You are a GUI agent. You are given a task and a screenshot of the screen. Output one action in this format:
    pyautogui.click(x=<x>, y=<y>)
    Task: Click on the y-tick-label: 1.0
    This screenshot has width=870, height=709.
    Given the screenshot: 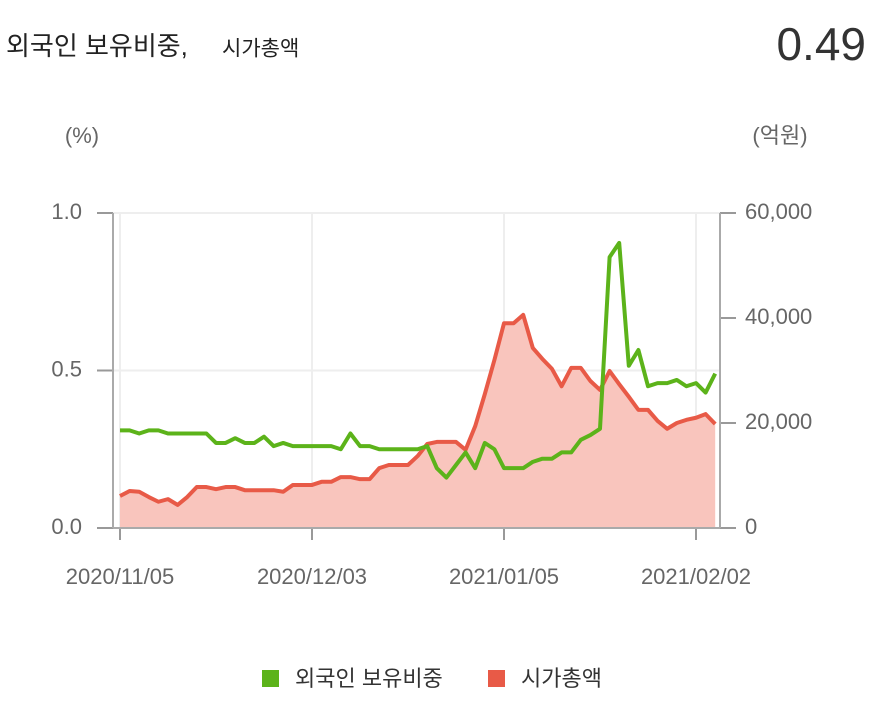 What is the action you would take?
    pyautogui.click(x=66, y=211)
    